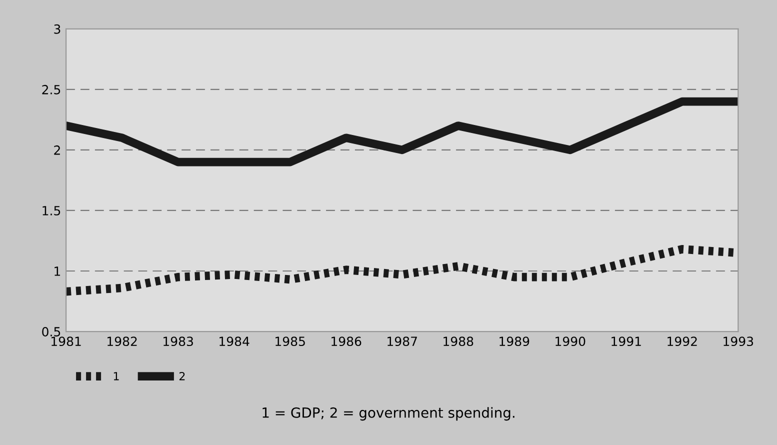 The height and width of the screenshot is (445, 777). I want to click on y-tick-label: 1.5, so click(51, 211).